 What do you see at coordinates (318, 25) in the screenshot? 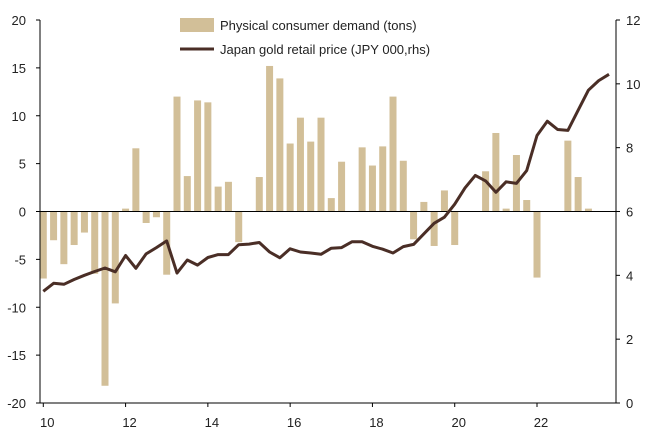
I see `legend-bar-label: Physical consumer demand (tons)` at bounding box center [318, 25].